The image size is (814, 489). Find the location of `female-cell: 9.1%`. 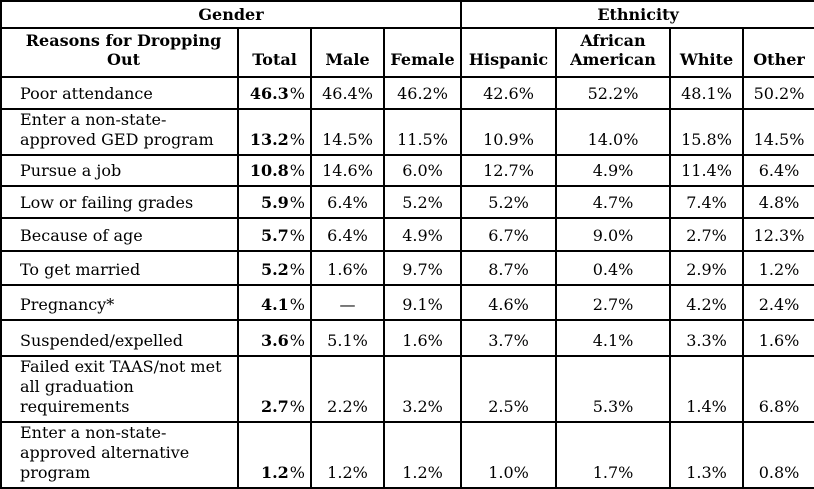

female-cell: 9.1% is located at coordinates (422, 302).